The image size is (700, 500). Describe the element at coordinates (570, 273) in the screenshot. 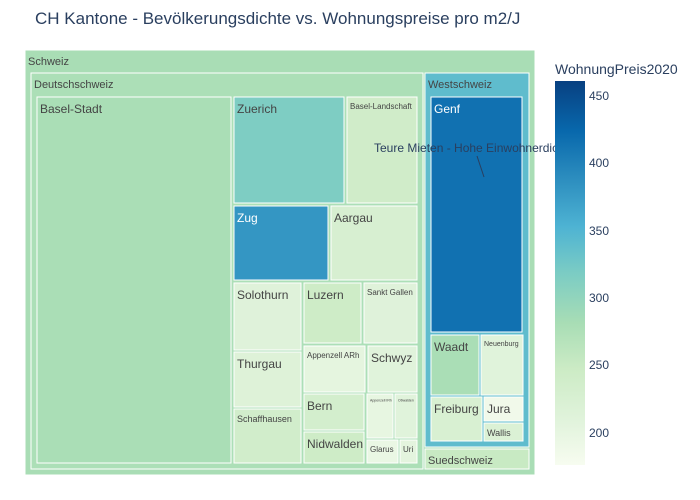

I see `colorbar` at that location.